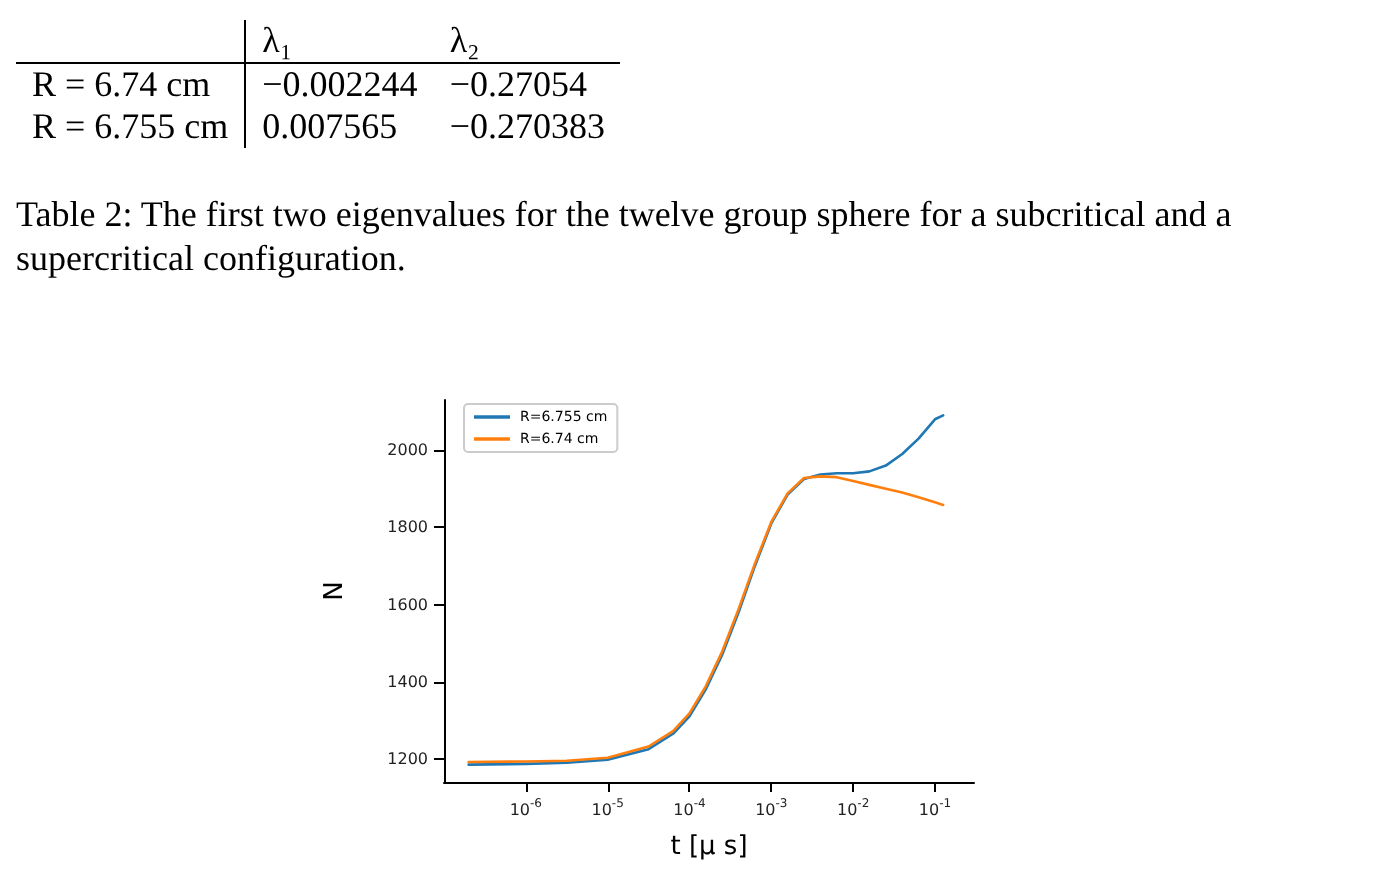  Describe the element at coordinates (407, 450) in the screenshot. I see `y-tick-label: 2000` at that location.